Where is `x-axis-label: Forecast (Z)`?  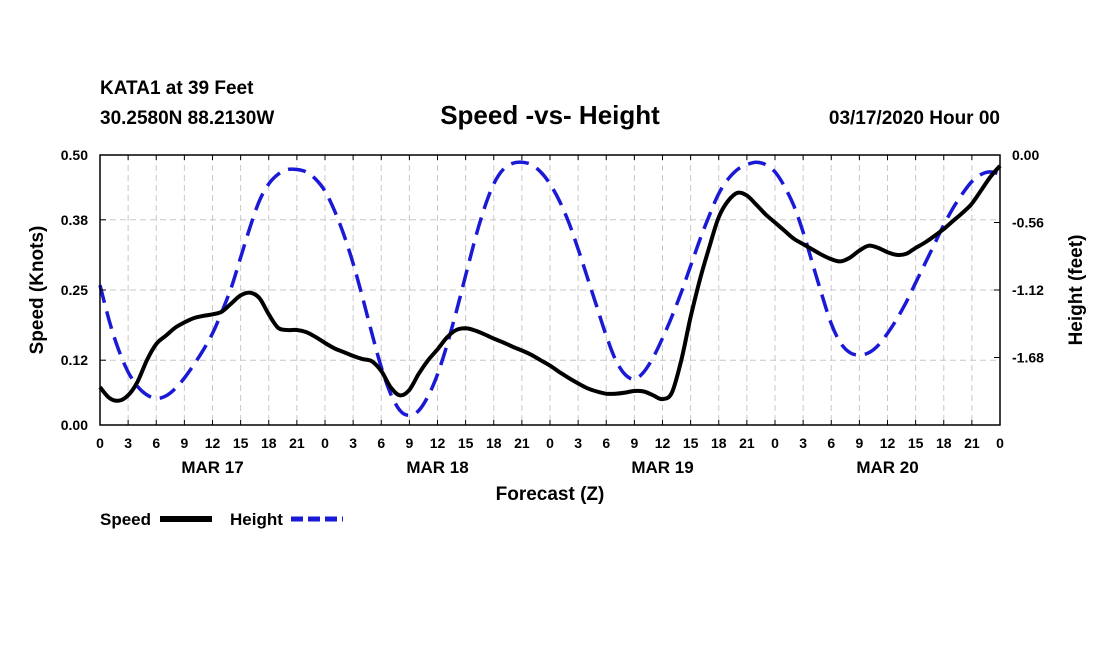 x-axis-label: Forecast (Z) is located at coordinates (550, 494).